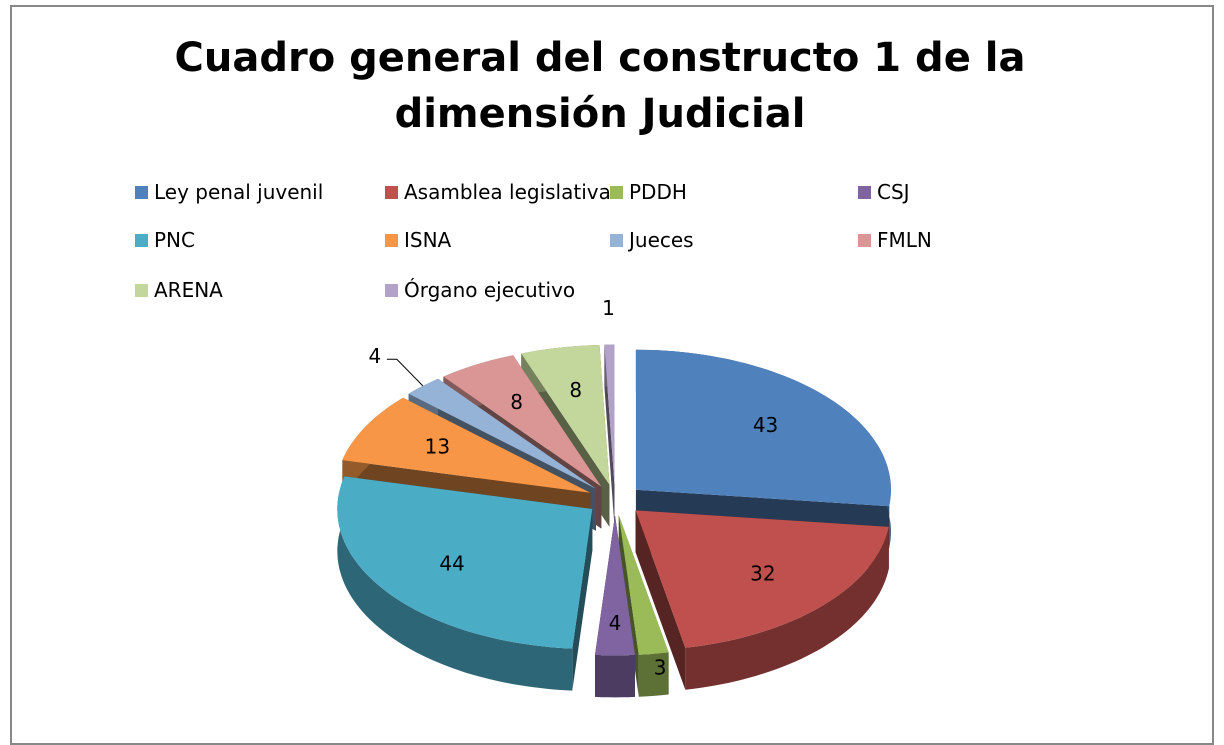 This screenshot has height=745, width=1224. I want to click on data-label: 1, so click(608, 308).